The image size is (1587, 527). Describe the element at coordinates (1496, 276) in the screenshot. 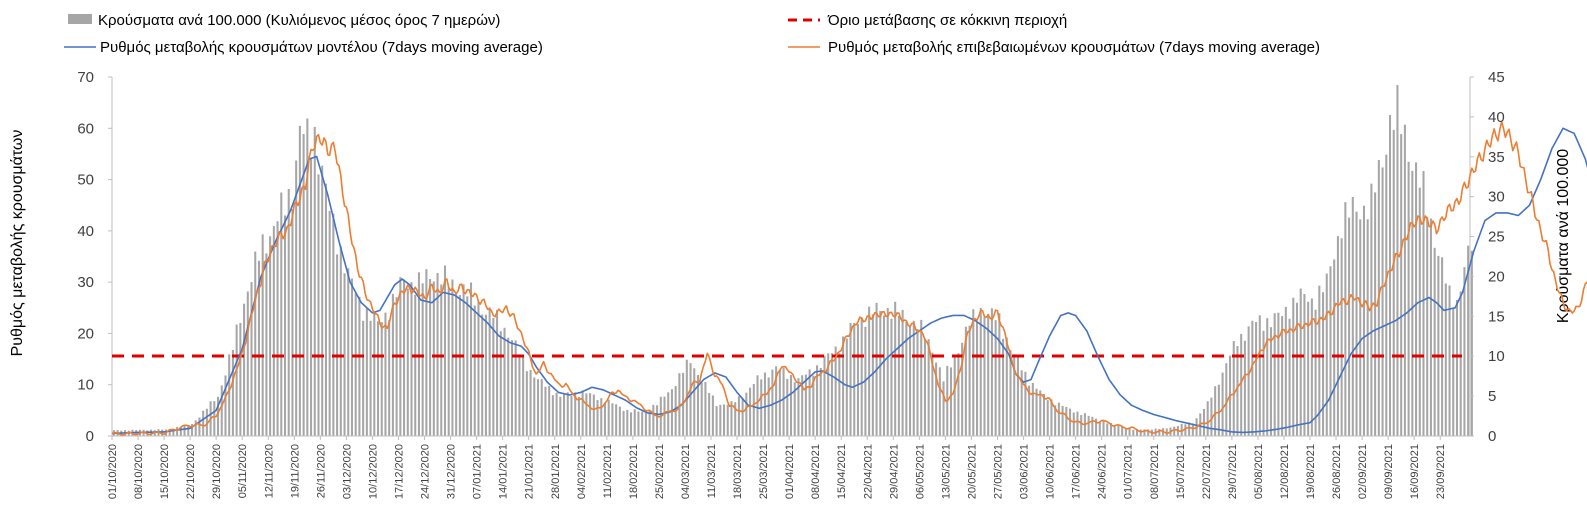

I see `y-right-tick-label: 20` at that location.